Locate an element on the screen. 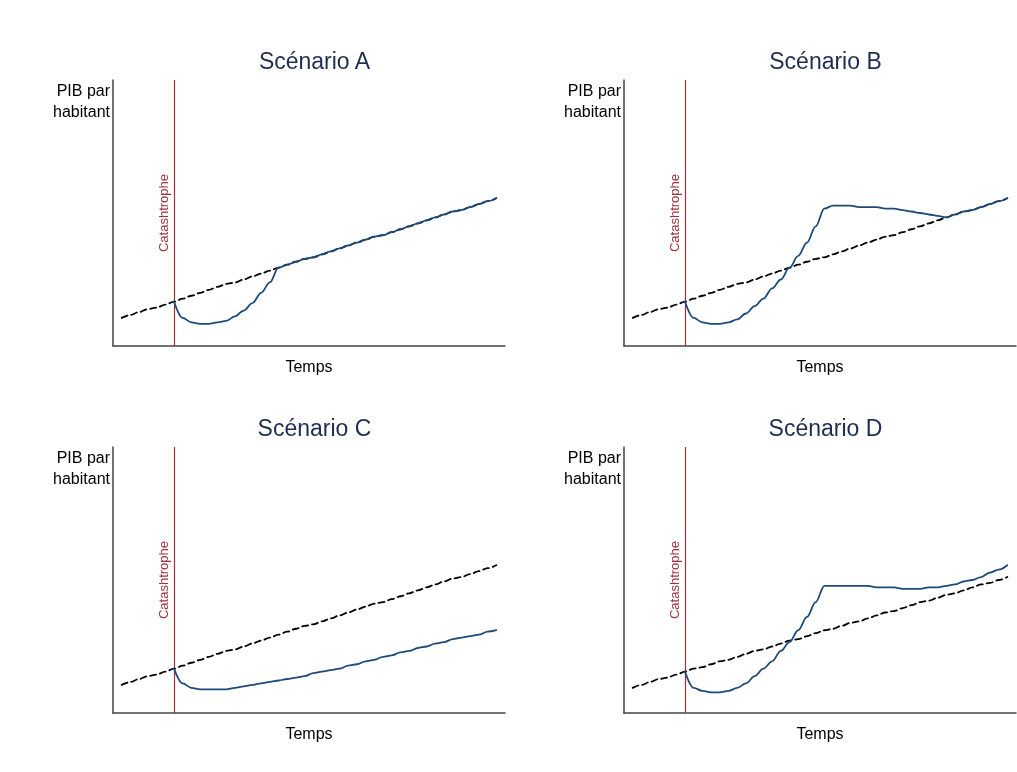  chart-title: Scénario A is located at coordinates (314, 60).